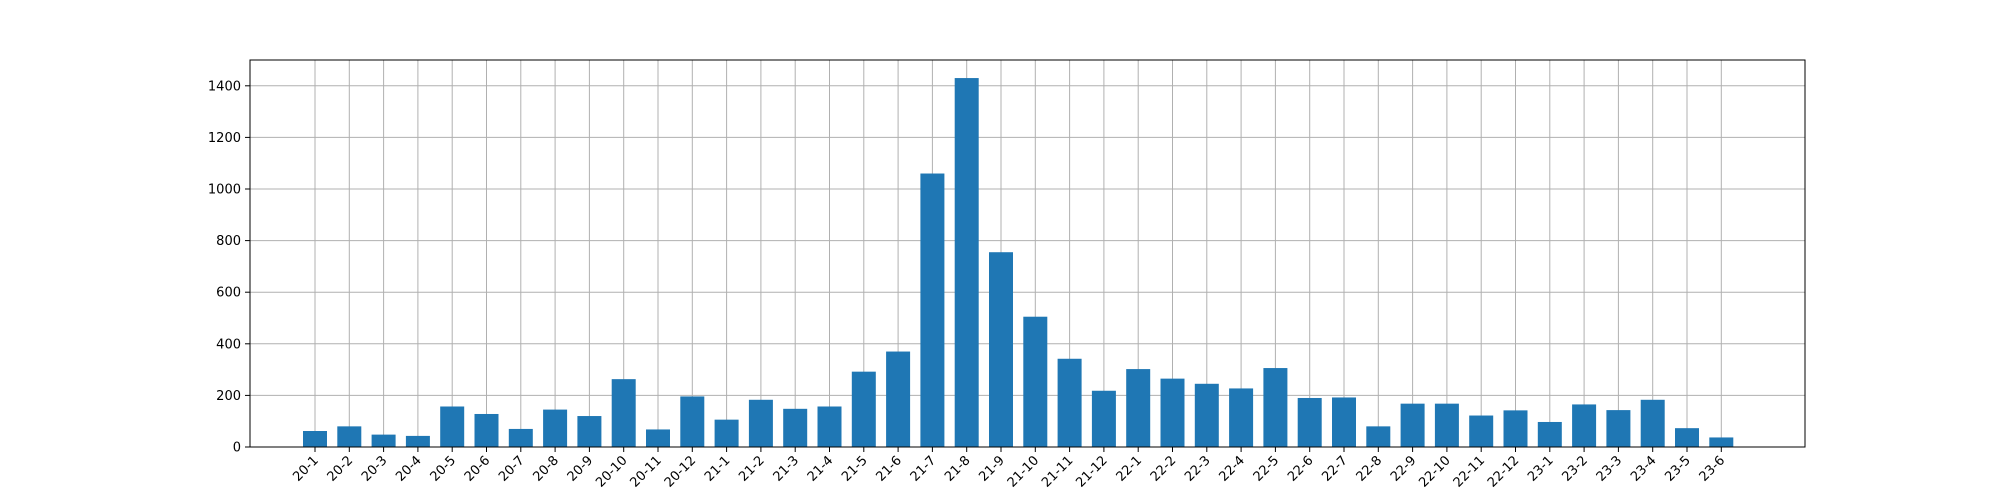 The height and width of the screenshot is (500, 2000). Describe the element at coordinates (611, 471) in the screenshot. I see `x-tick-label: 20-10` at that location.